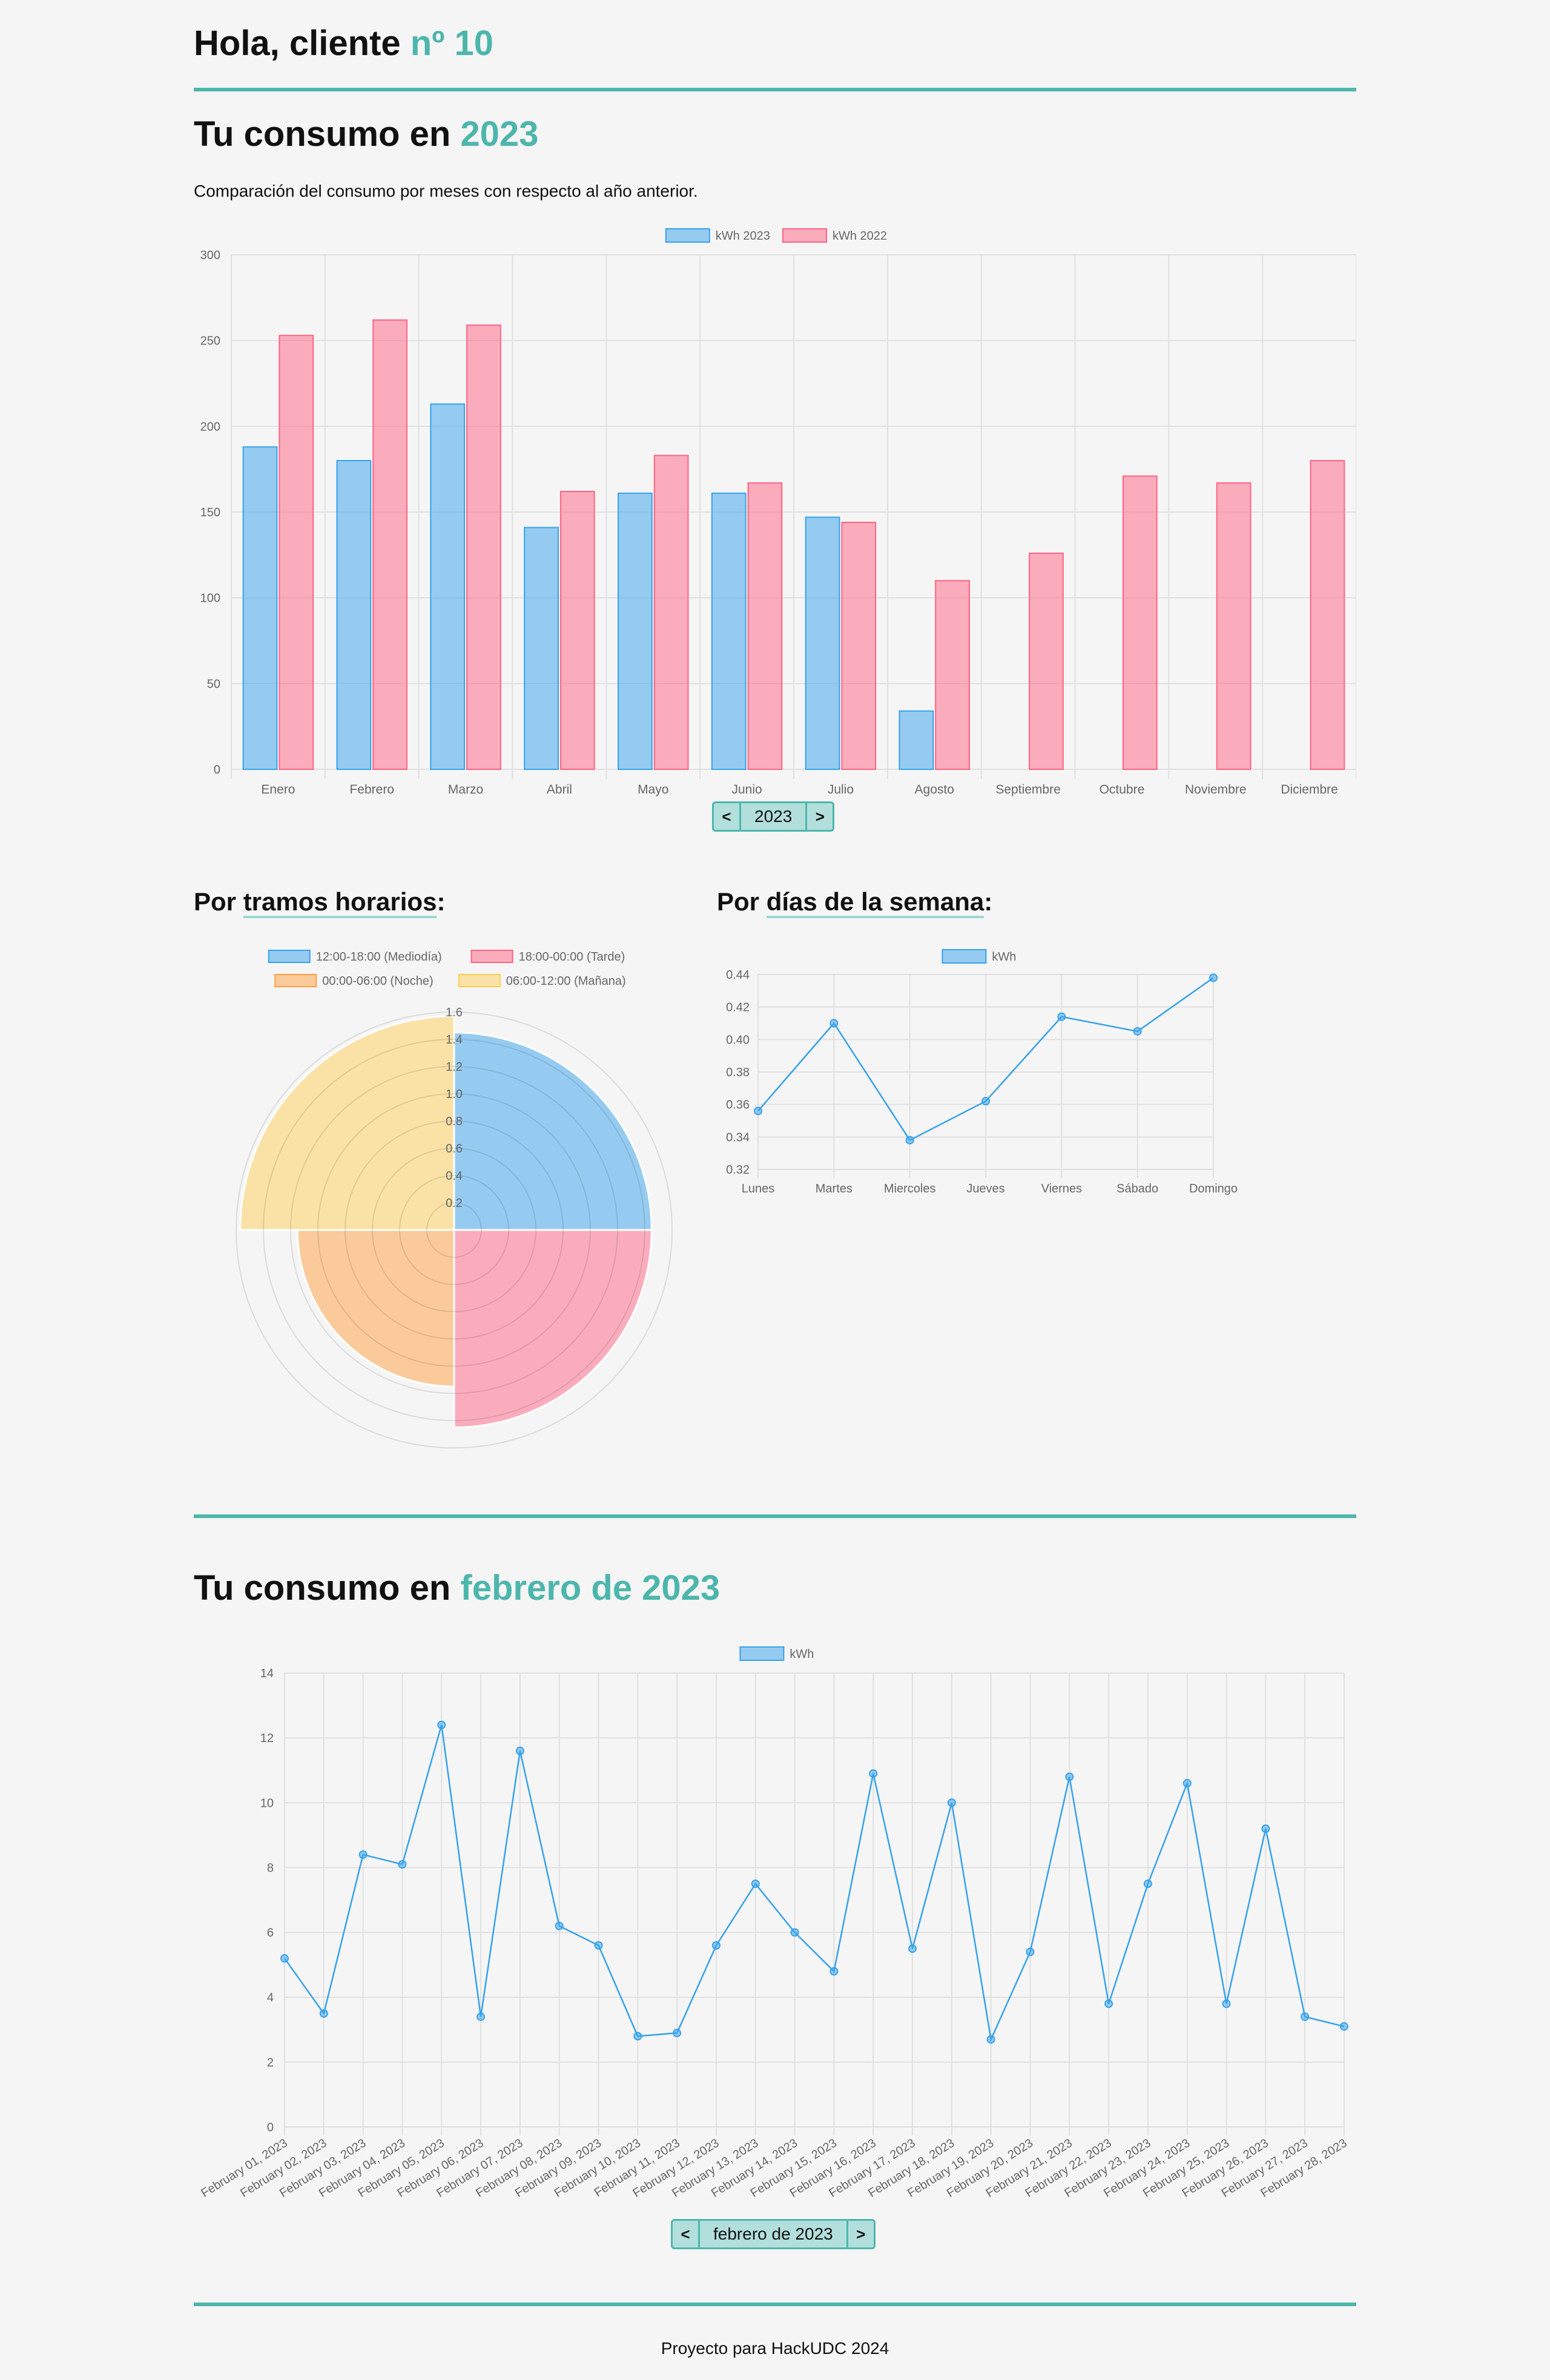 Image resolution: width=1550 pixels, height=2380 pixels. What do you see at coordinates (218, 901) in the screenshot?
I see `tramos-title-prefix: Por` at bounding box center [218, 901].